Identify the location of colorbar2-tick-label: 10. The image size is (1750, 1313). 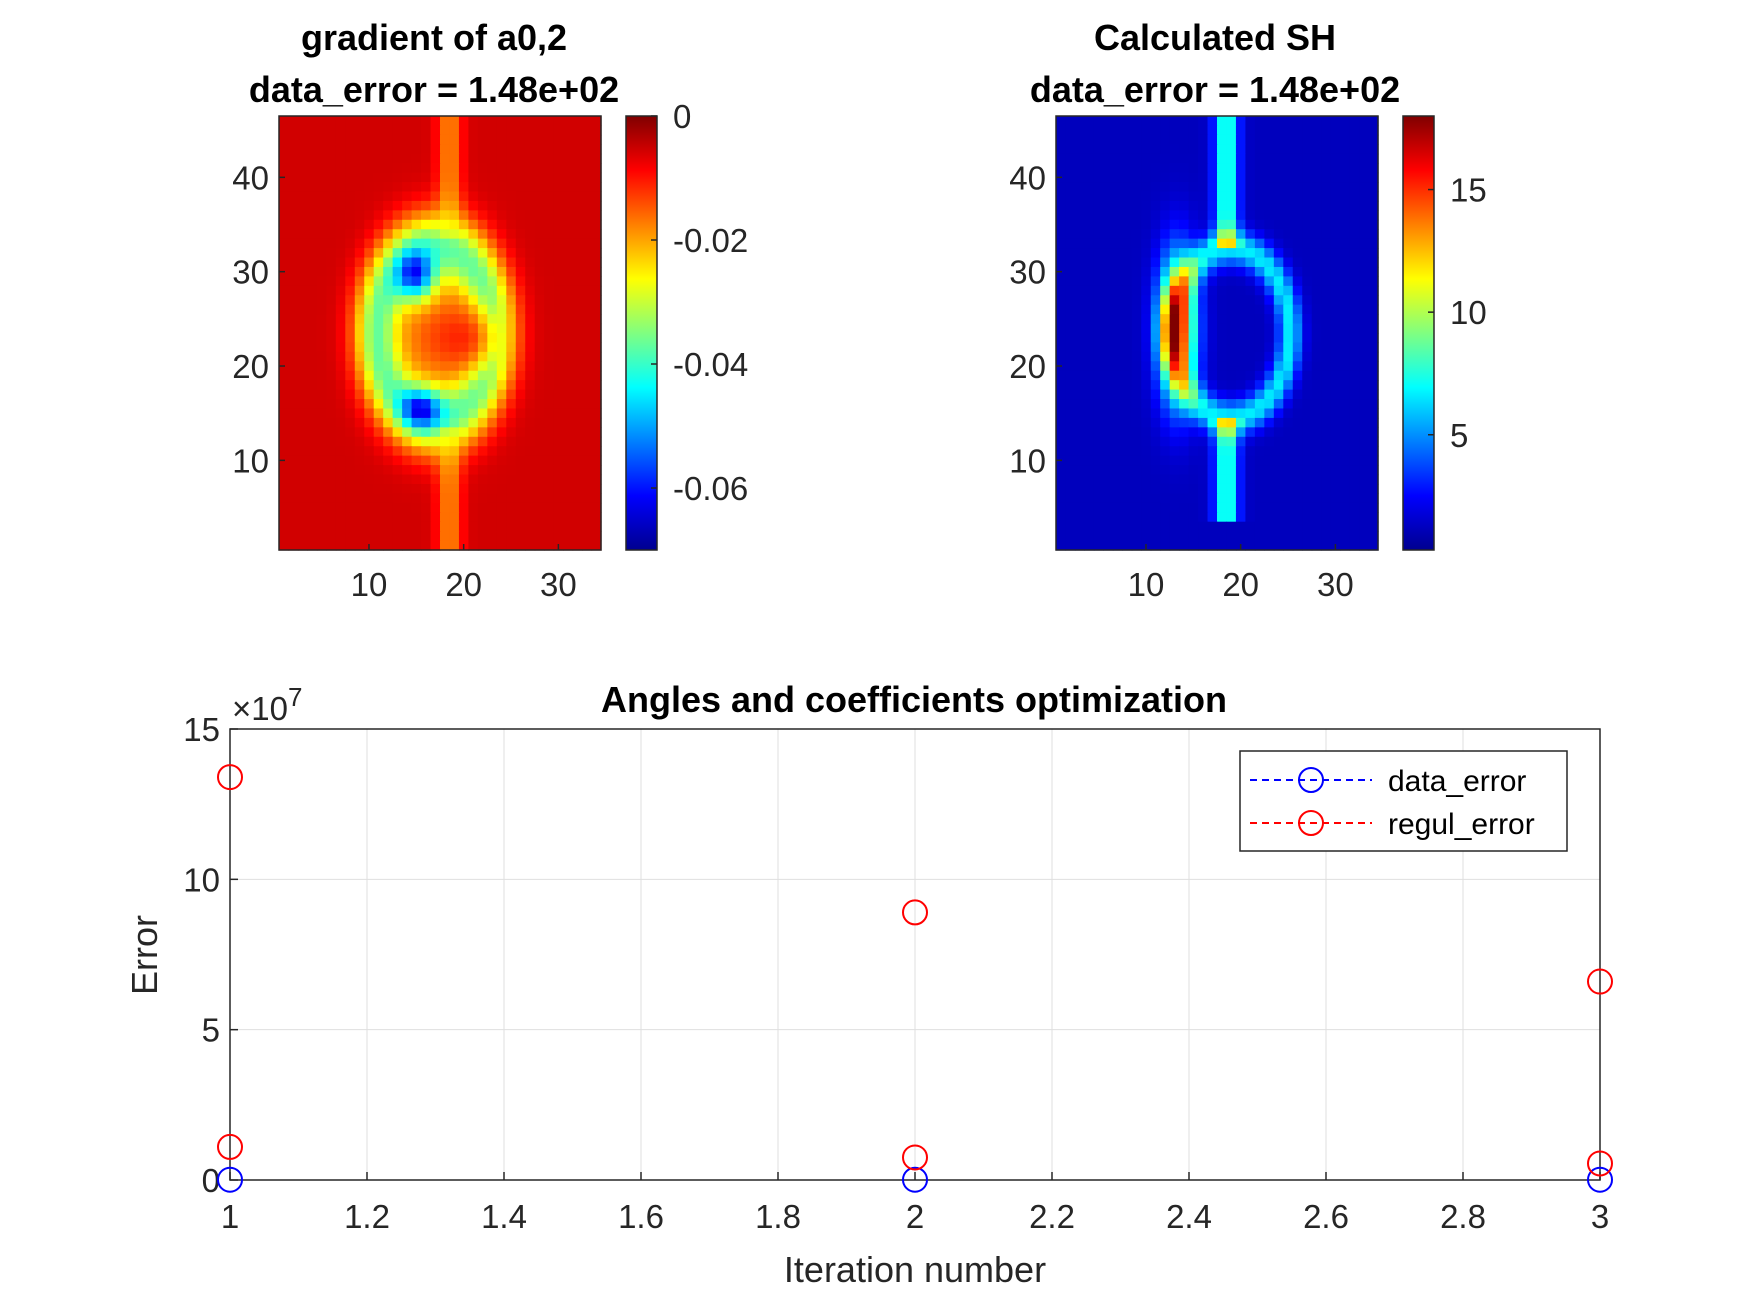
(1468, 312).